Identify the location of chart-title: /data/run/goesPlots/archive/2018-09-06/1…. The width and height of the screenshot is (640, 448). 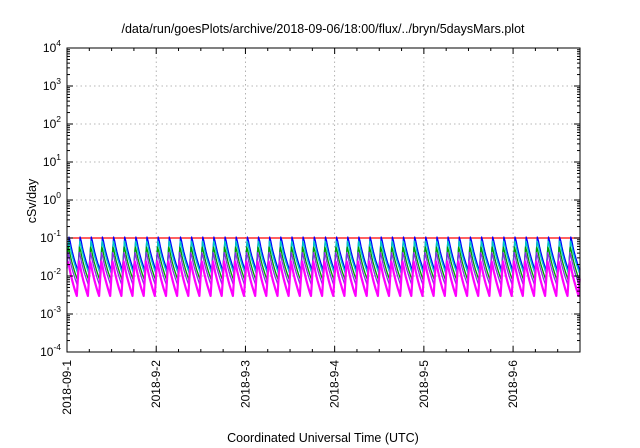
(323, 29).